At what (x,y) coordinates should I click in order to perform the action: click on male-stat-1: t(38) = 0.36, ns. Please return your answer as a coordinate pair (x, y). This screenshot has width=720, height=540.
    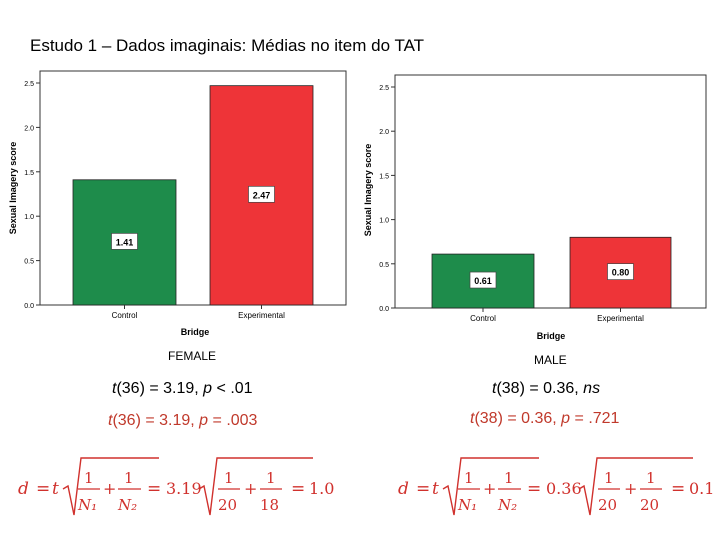
    Looking at the image, I should click on (546, 388).